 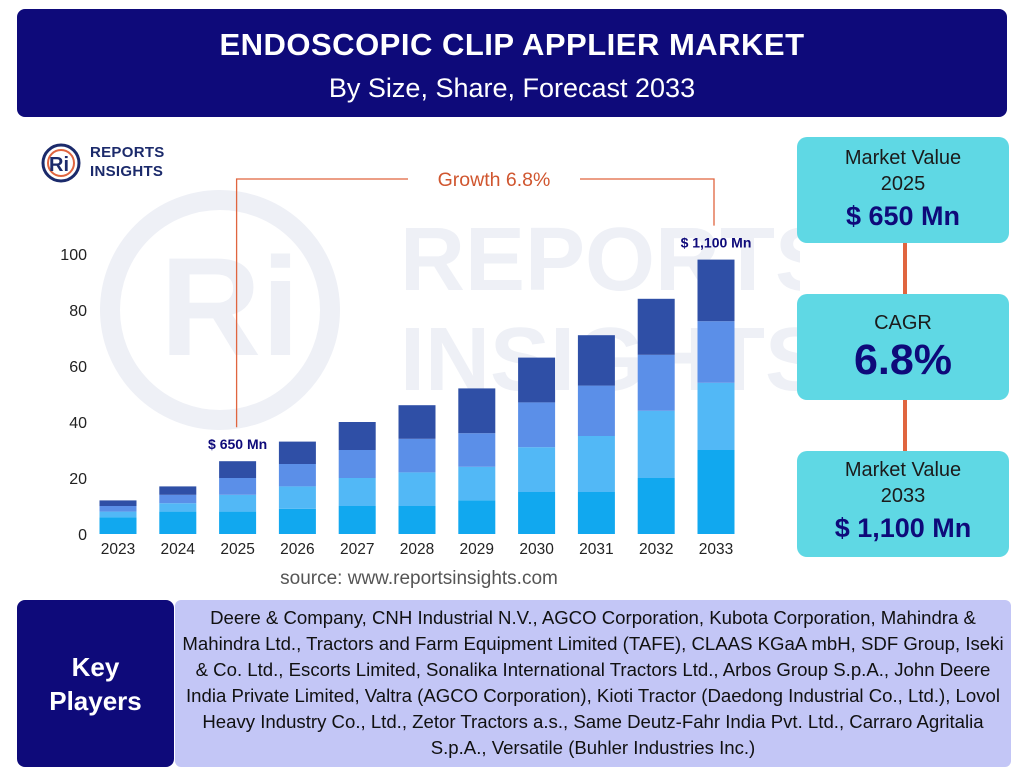 What do you see at coordinates (512, 88) in the screenshot?
I see `page-subtitle: By Size, Share, Forecast 2033` at bounding box center [512, 88].